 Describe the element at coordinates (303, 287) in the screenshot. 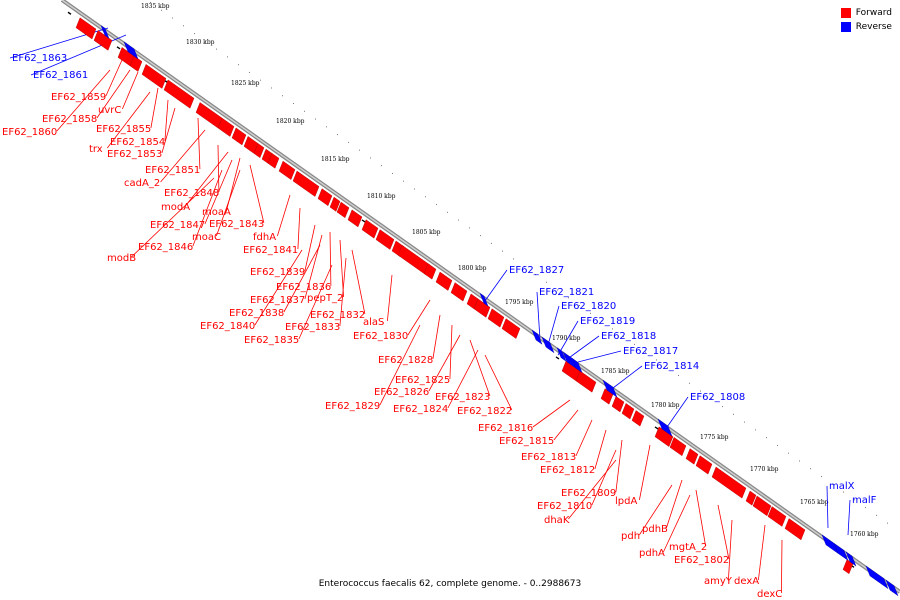

I see `forward-gene-label: EF62_1836` at that location.